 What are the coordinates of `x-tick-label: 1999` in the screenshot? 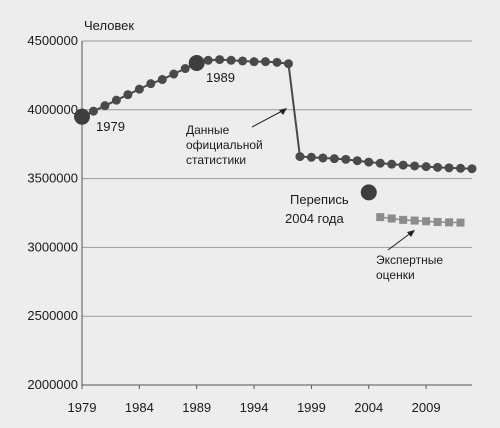 It's located at (311, 407).